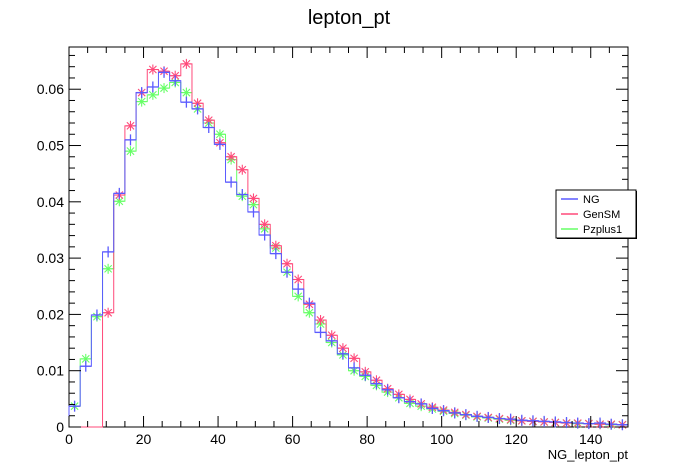 The width and height of the screenshot is (698, 475). Describe the element at coordinates (50, 258) in the screenshot. I see `y-tick-label: 0.03` at that location.